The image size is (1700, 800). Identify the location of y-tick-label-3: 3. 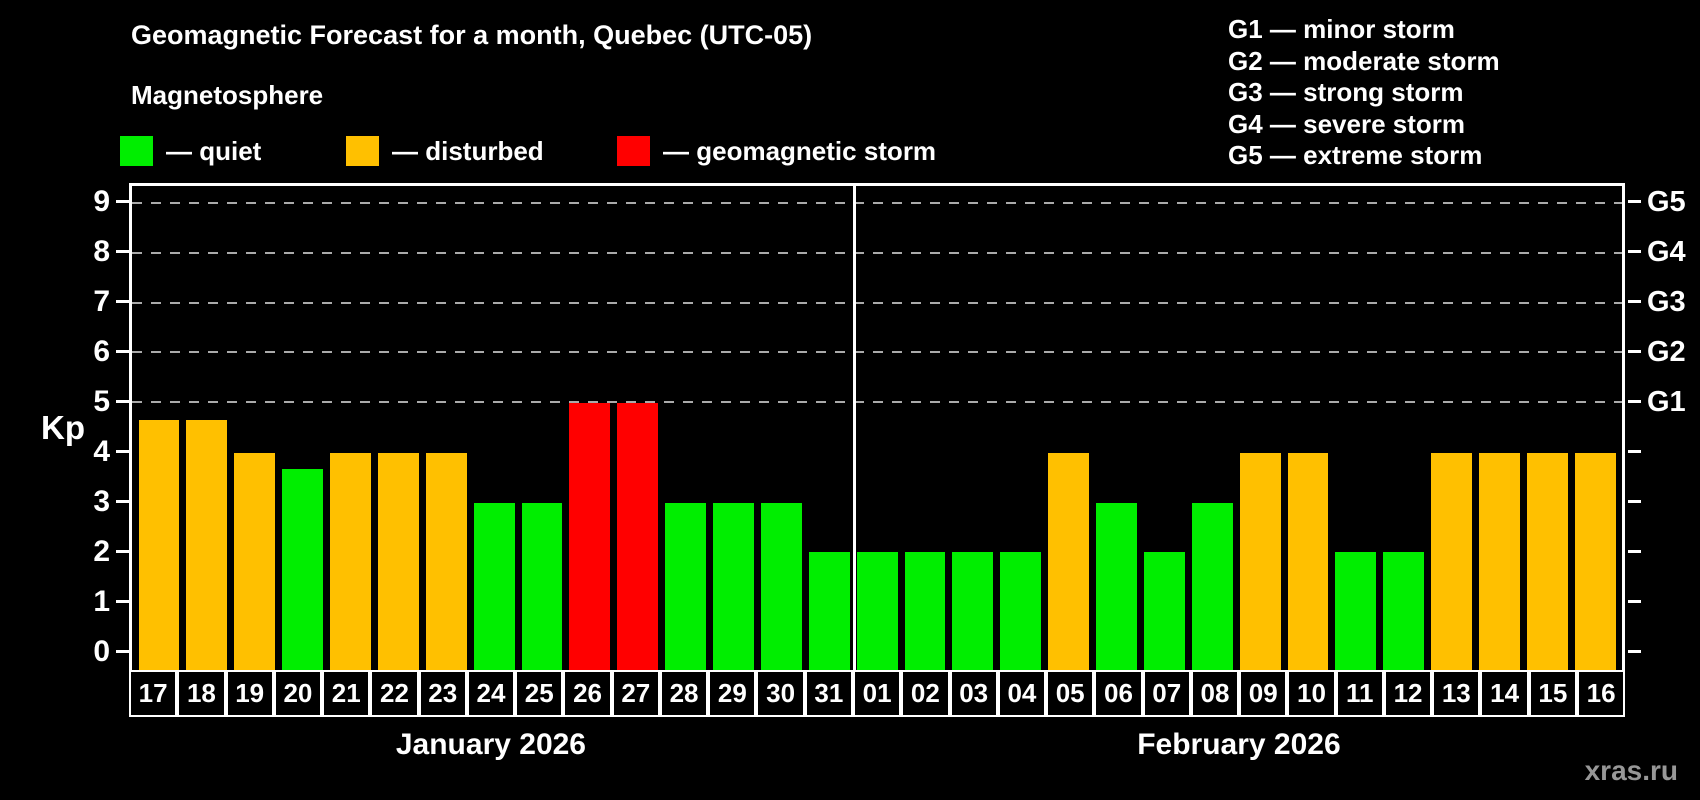
(101, 501).